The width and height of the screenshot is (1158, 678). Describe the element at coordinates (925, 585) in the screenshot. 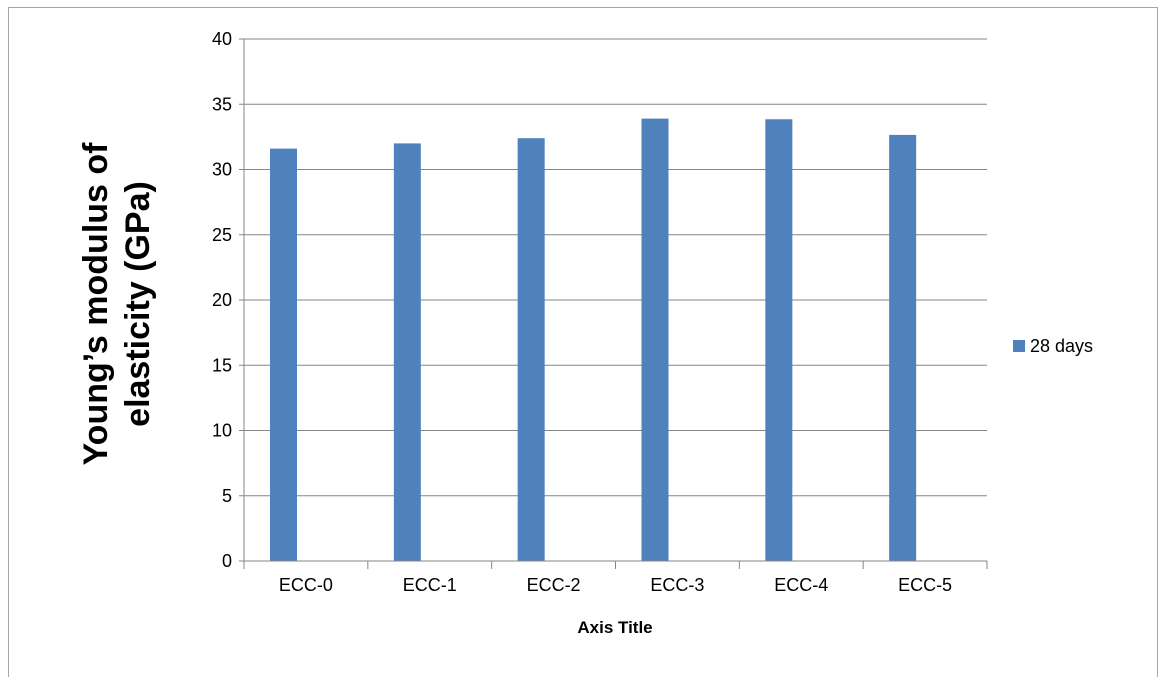

I see `x-tick-label: ECC-5` at that location.